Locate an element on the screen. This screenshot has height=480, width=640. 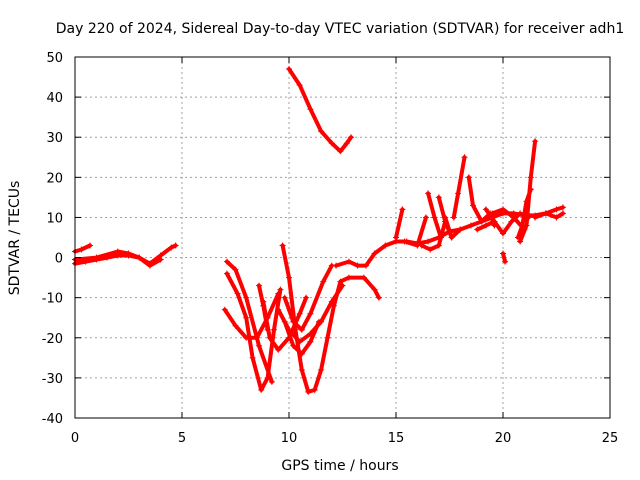
y-tick-label: 30 is located at coordinates (54, 138).